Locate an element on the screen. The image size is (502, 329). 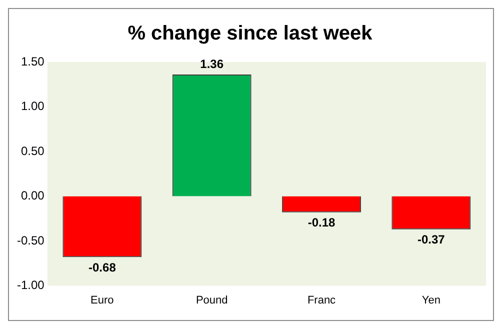
chart-title: % change since last week is located at coordinates (251, 33).